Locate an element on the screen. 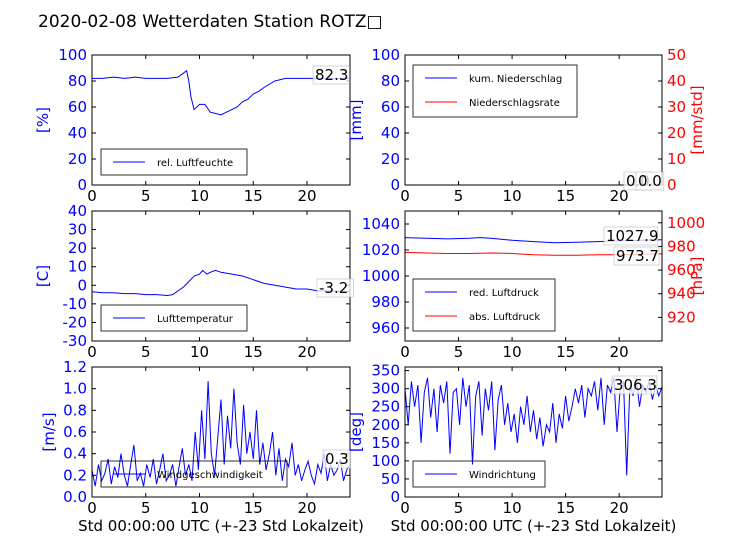  legend-entry: Lufttemperatur is located at coordinates (195, 319).